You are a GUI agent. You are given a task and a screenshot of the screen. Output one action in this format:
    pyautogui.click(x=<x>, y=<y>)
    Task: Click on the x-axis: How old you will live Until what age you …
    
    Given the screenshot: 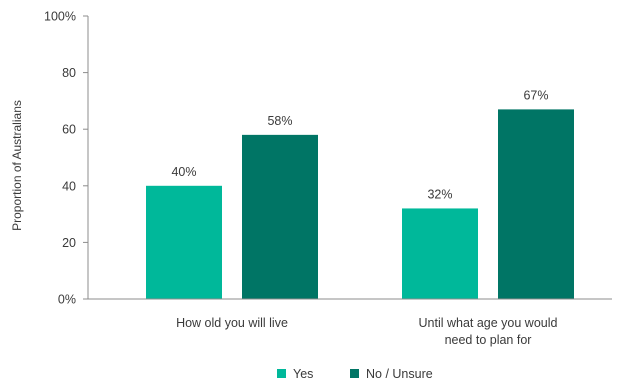 What is the action you would take?
    pyautogui.click(x=350, y=322)
    